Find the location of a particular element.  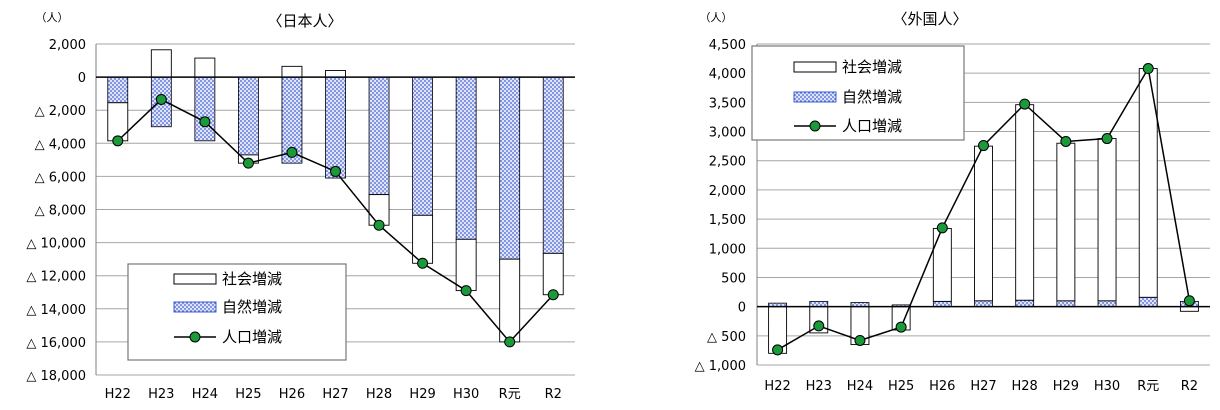

y-tick-label: 1,500 is located at coordinates (727, 220).